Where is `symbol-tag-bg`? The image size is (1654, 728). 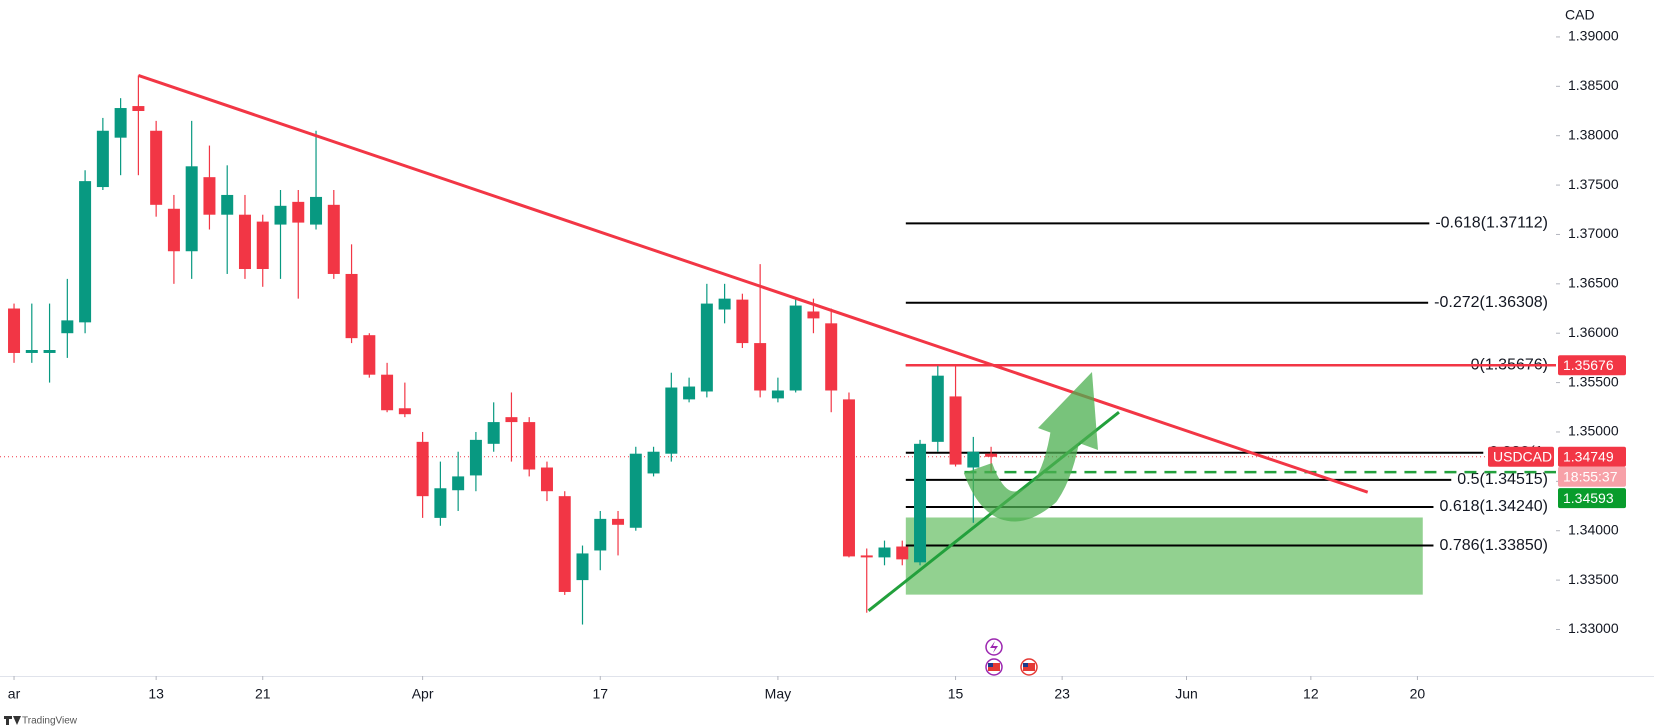 symbol-tag-bg is located at coordinates (1521, 456).